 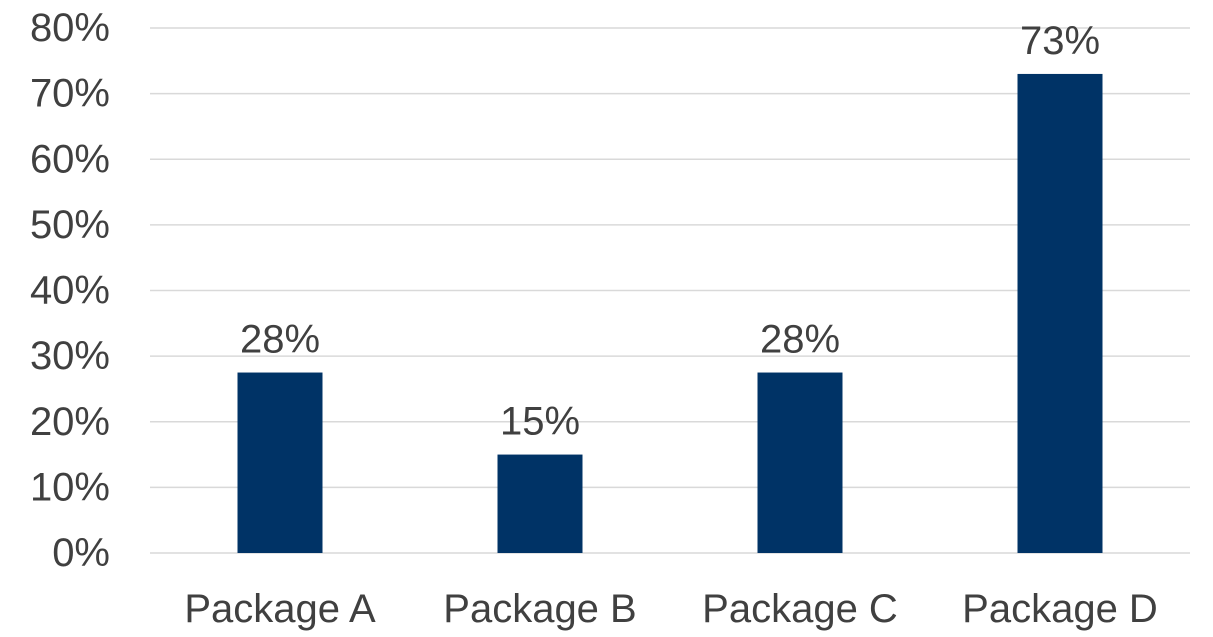 What do you see at coordinates (800, 609) in the screenshot?
I see `x-tick-label: Package C` at bounding box center [800, 609].